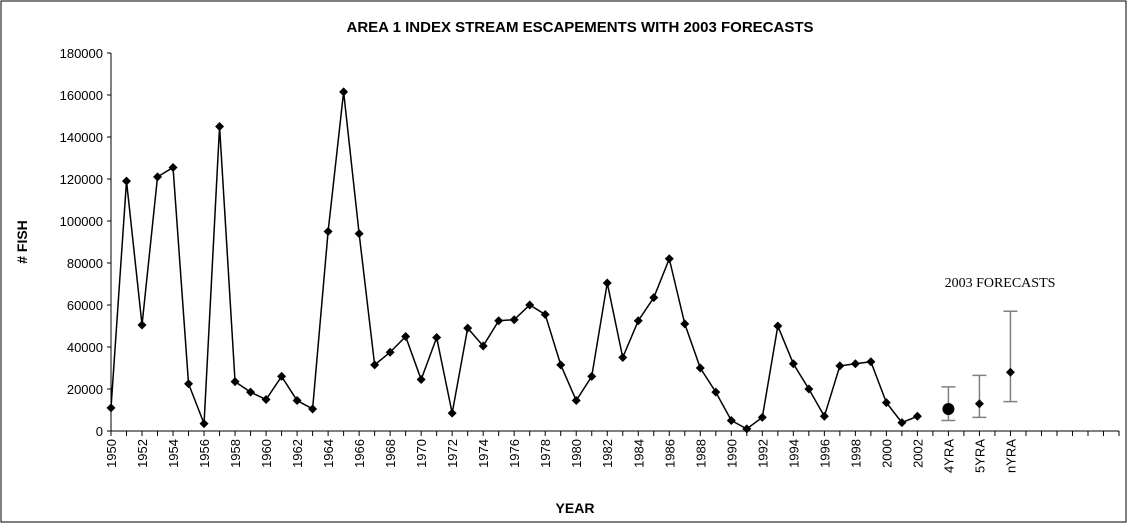 The width and height of the screenshot is (1127, 523). Describe the element at coordinates (638, 453) in the screenshot. I see `x-tick-label: 1984` at that location.